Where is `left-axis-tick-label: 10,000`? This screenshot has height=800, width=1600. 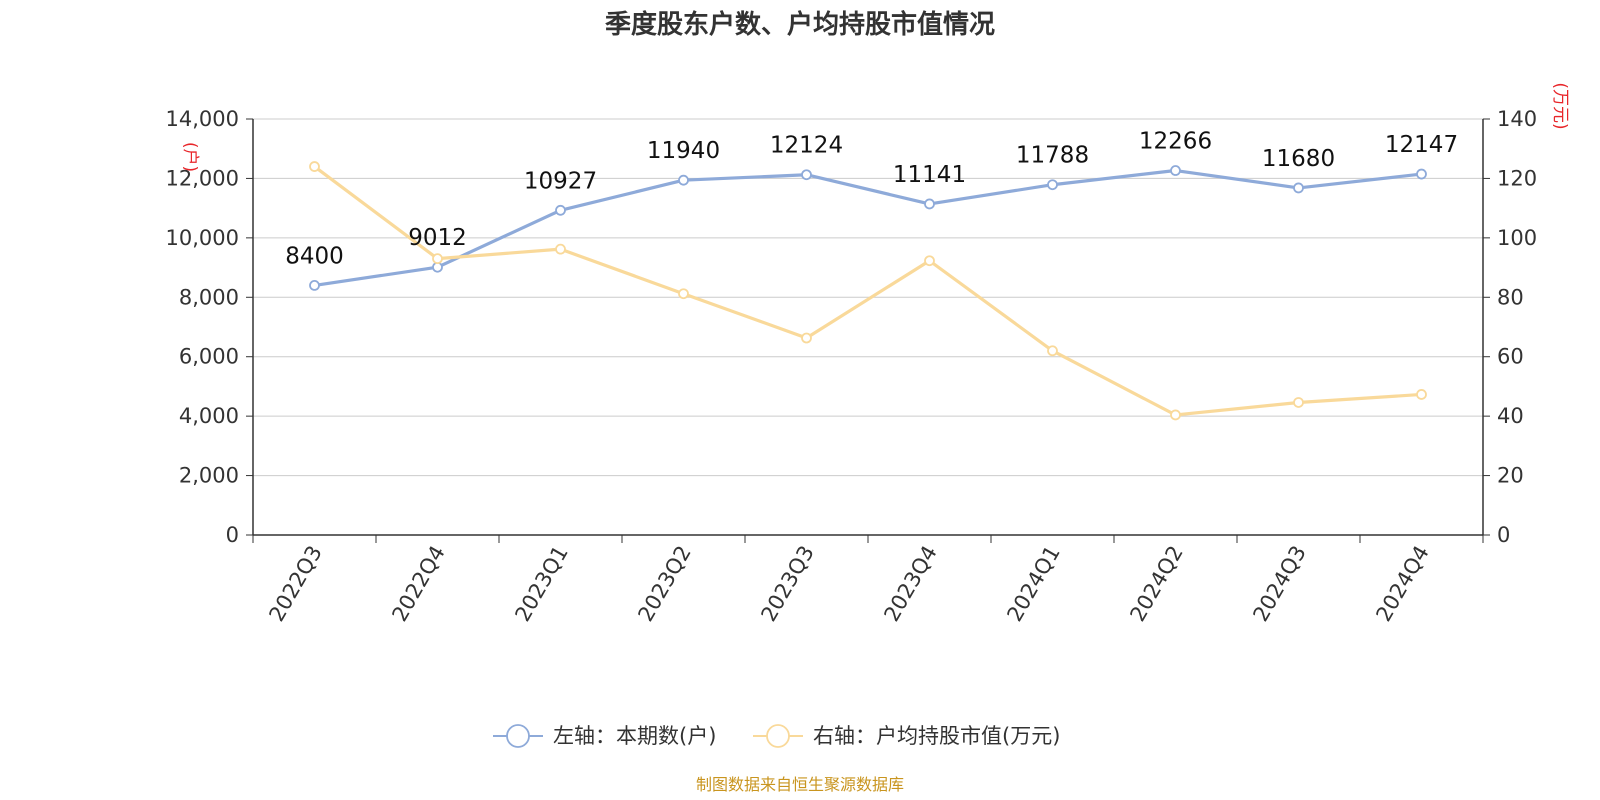
left-axis-tick-label: 10,000 is located at coordinates (202, 238).